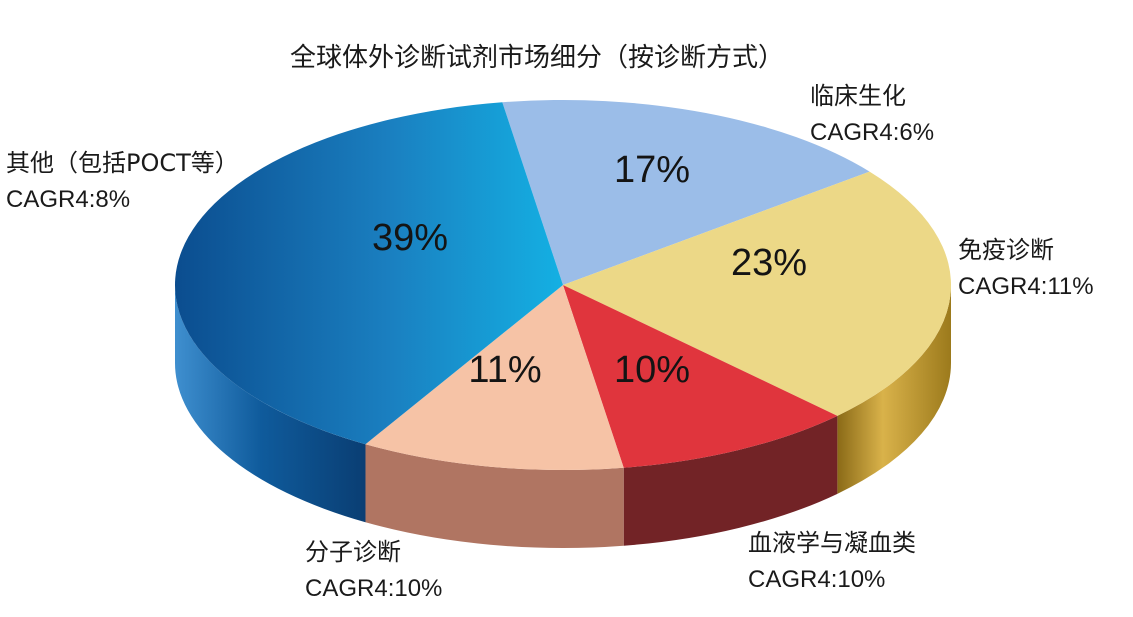 Image resolution: width=1133 pixels, height=617 pixels. Describe the element at coordinates (872, 132) in the screenshot. I see `cagr-label-clinical-chemistry: CAGR4:6%` at that location.